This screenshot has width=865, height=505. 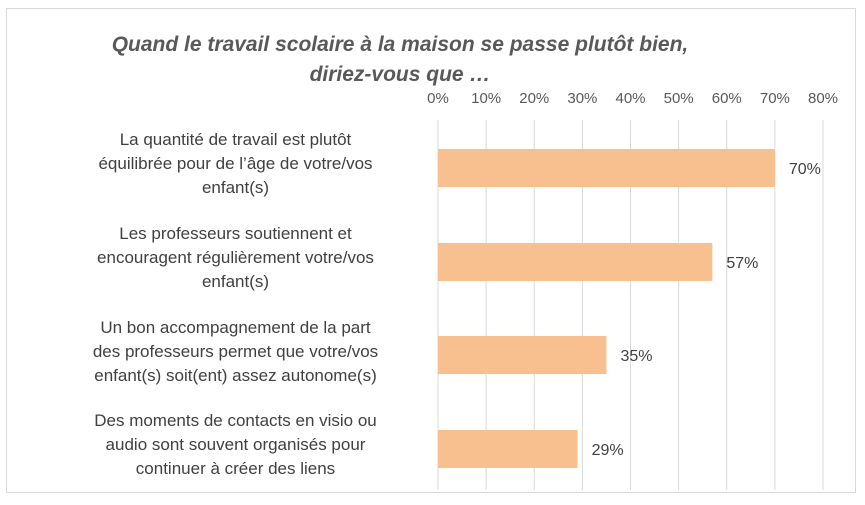 I want to click on x-tick-label: 50%, so click(x=679, y=98).